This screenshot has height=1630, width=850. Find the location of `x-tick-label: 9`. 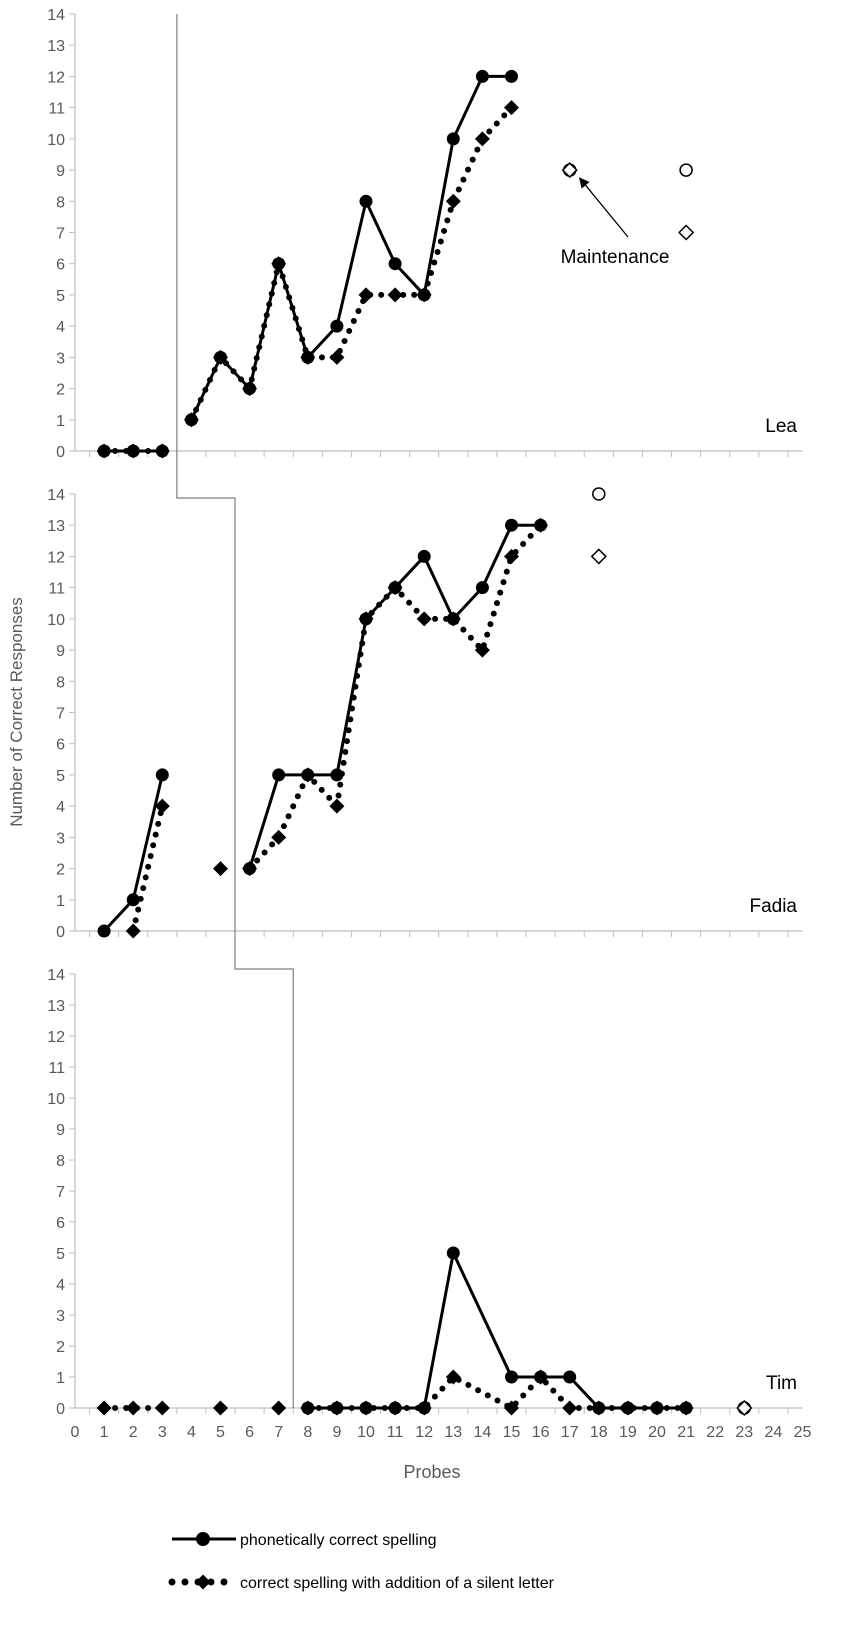

x-tick-label: 9 is located at coordinates (336, 1432).